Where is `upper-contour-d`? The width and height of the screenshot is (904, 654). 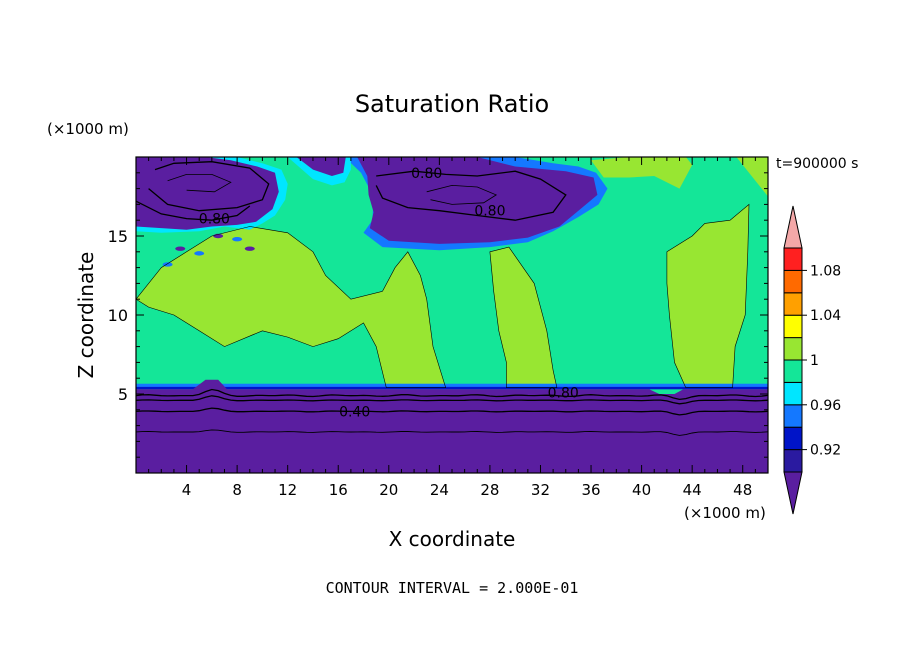
upper-contour-d is located at coordinates (462, 194).